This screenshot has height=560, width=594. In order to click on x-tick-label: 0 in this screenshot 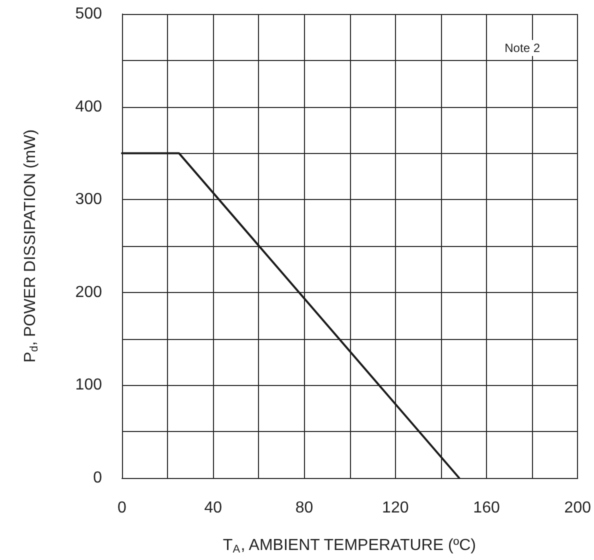, I will do `click(122, 508)`.